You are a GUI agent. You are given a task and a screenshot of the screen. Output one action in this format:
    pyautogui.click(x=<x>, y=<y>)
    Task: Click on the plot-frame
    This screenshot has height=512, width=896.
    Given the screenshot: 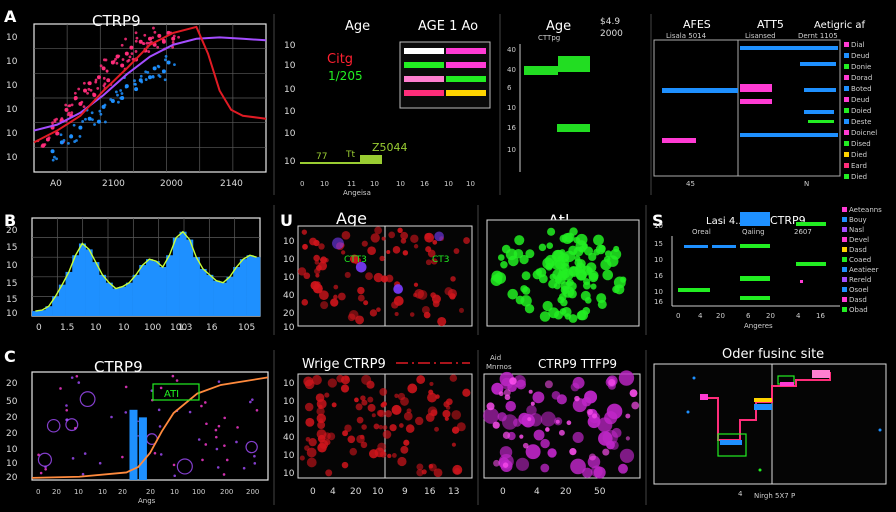 What is the action you would take?
    pyautogui.click(x=747, y=108)
    